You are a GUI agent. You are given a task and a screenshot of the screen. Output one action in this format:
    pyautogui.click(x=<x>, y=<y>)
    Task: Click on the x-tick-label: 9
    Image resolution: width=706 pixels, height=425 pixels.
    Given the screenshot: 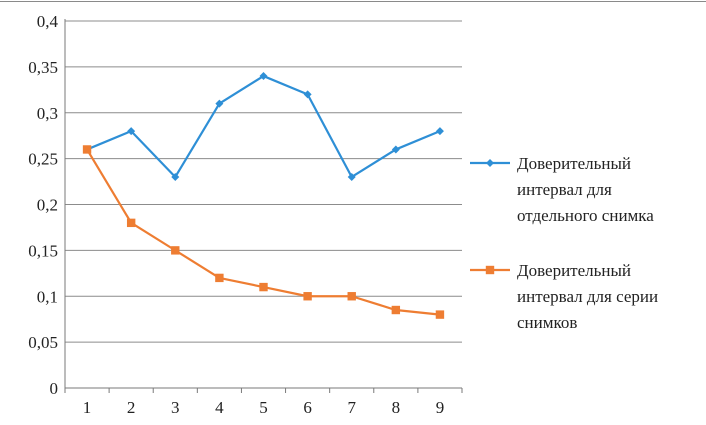 What is the action you would take?
    pyautogui.click(x=440, y=407)
    